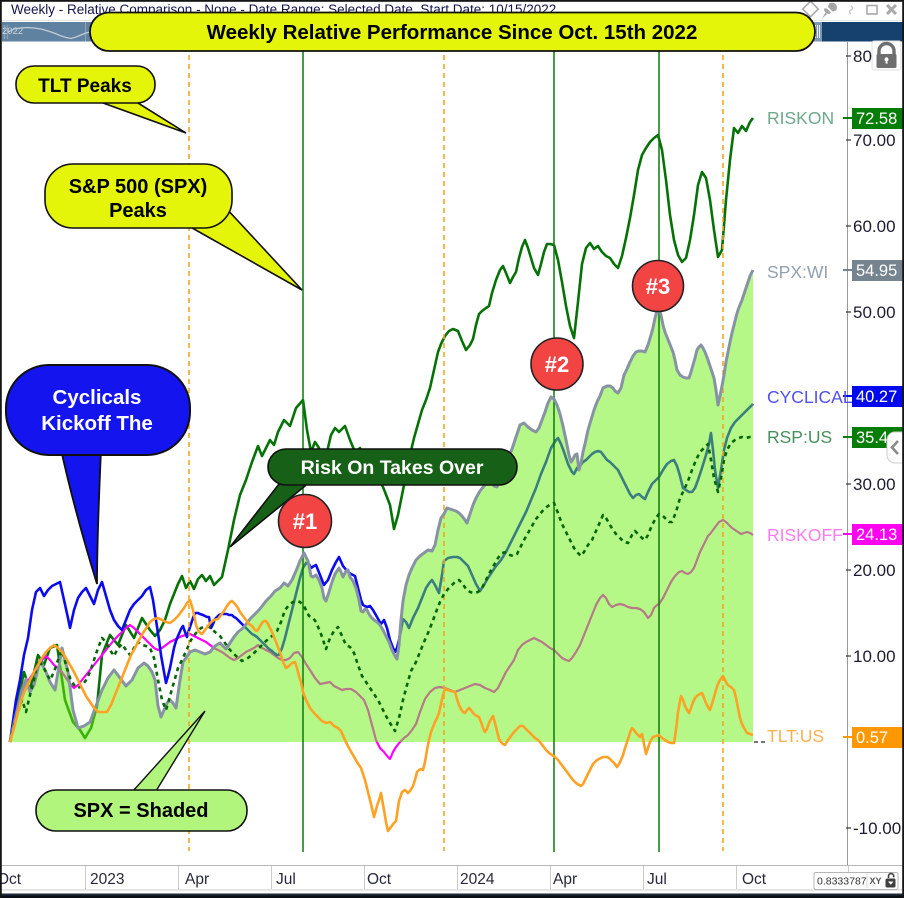  What do you see at coordinates (872, 438) in the screenshot?
I see `svg-text: 35.4` at bounding box center [872, 438].